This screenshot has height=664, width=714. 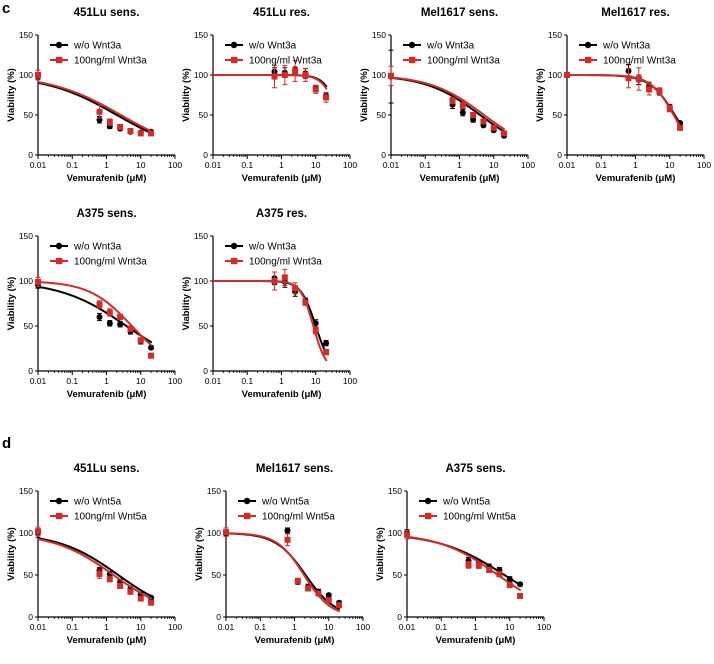 I want to click on chart-title: A375 sens., so click(x=475, y=469).